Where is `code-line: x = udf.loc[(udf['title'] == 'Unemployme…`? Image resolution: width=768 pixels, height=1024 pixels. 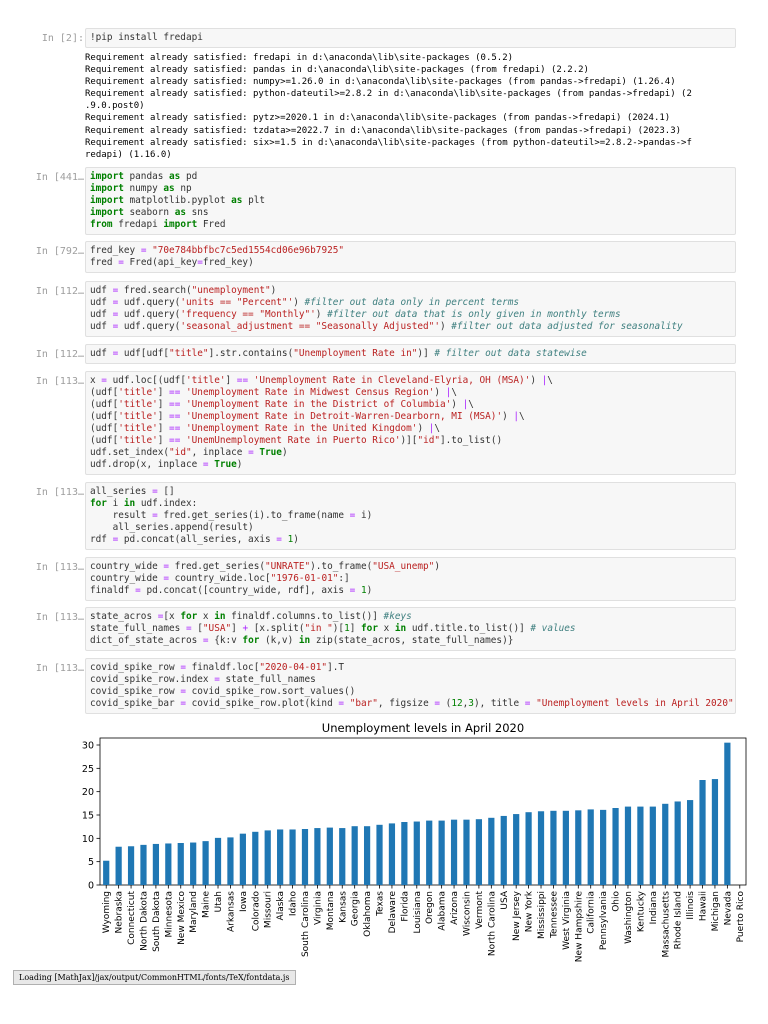 code-line: x = udf.loc[(udf['title'] == 'Unemployme… is located at coordinates (321, 380).